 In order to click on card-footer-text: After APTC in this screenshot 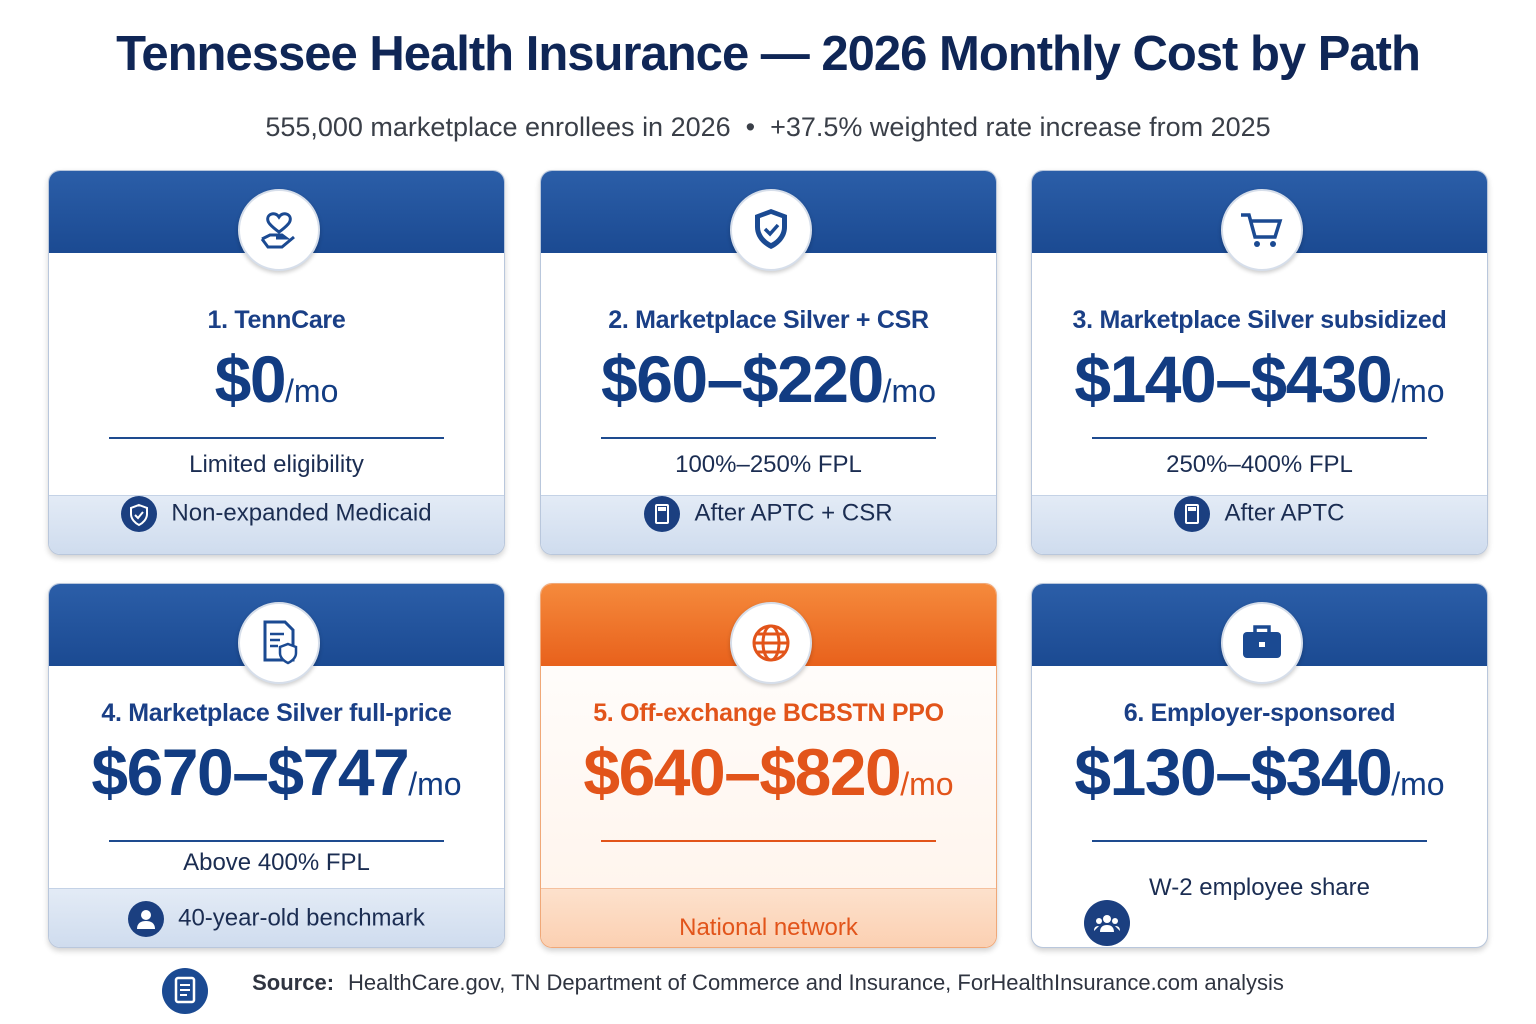, I will do `click(1259, 514)`.